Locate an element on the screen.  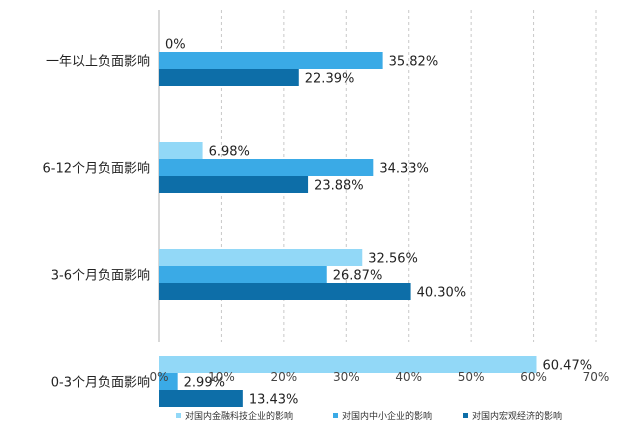
data-label: 0% is located at coordinates (175, 45).